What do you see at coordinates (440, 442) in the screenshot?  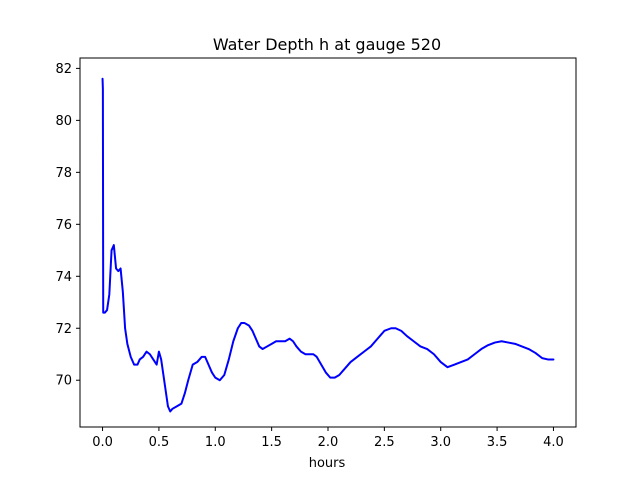 I see `x-tick-label: 3.0` at bounding box center [440, 442].